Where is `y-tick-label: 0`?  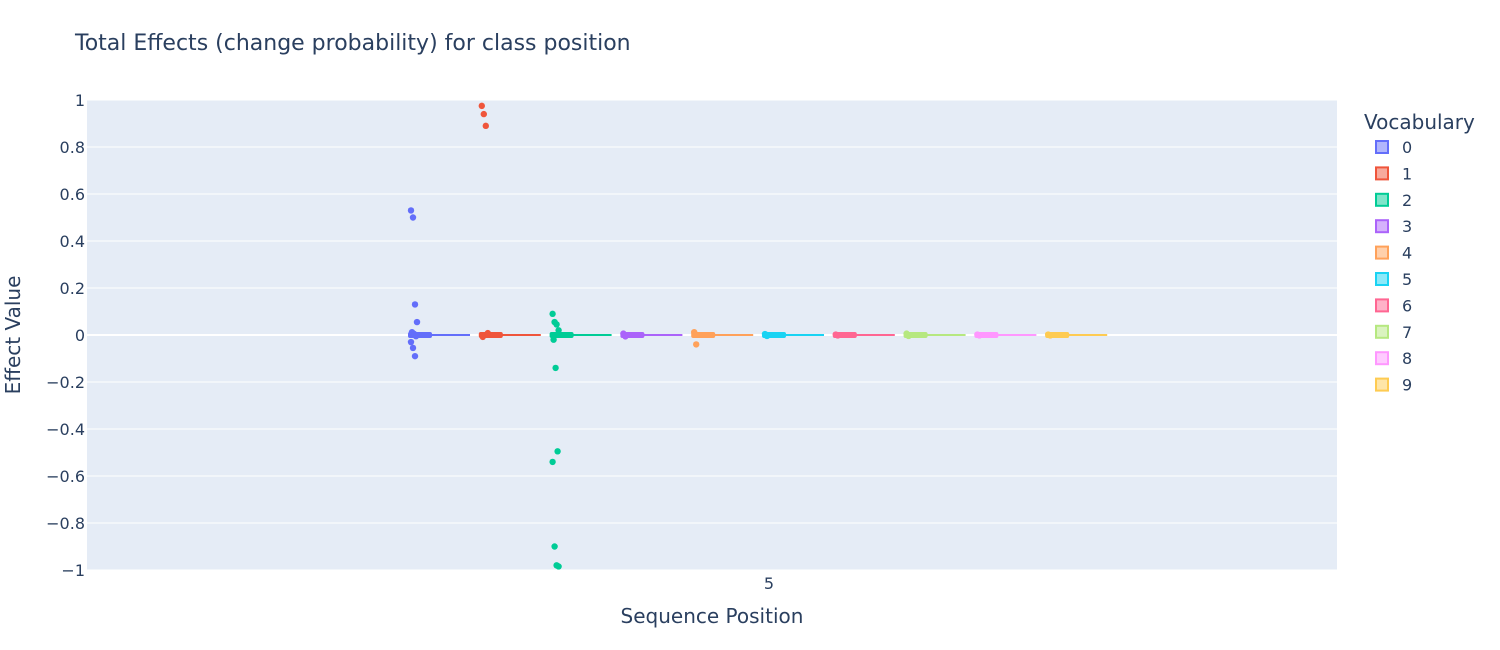 y-tick-label: 0 is located at coordinates (80, 335).